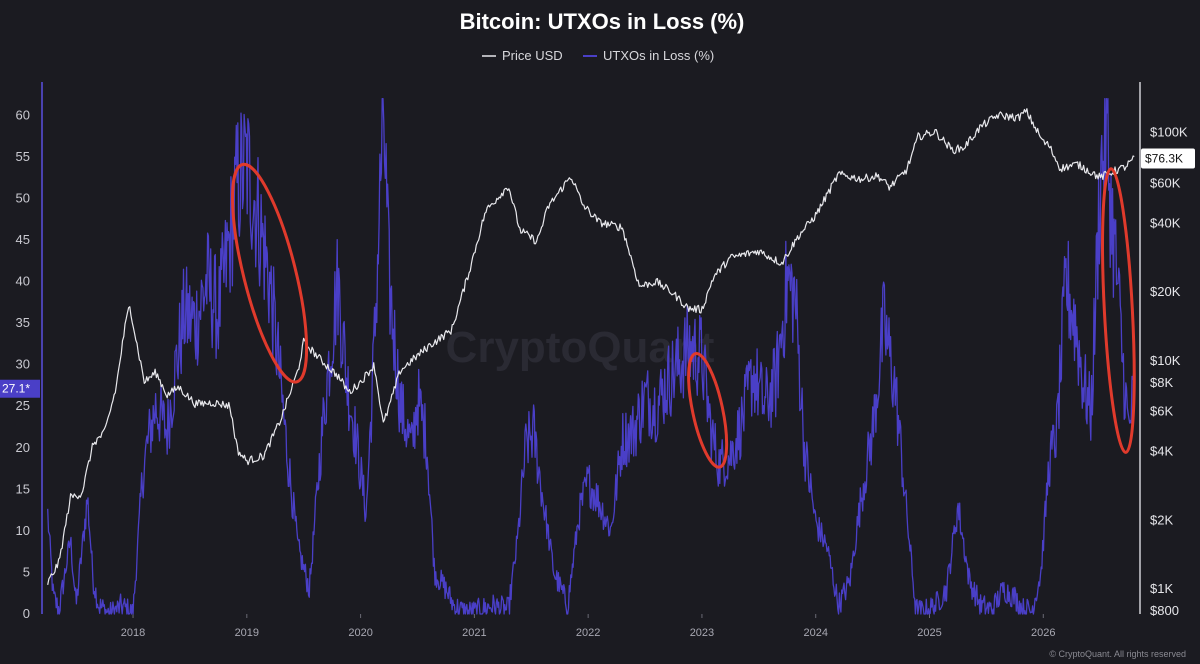 This screenshot has height=664, width=1200. I want to click on x-tick-label: 2019, so click(247, 633).